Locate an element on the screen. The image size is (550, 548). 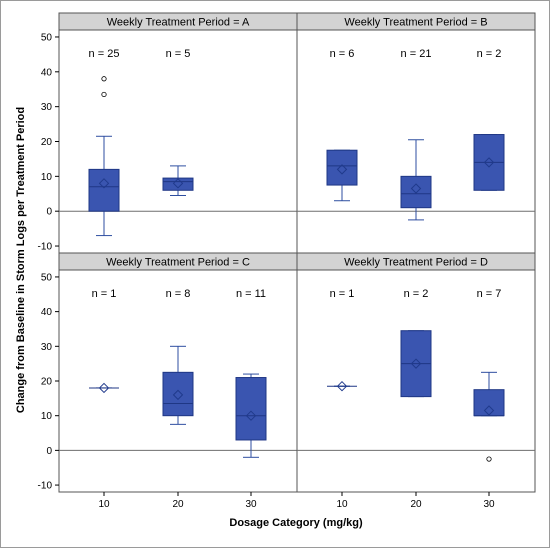
box-30: n = 2 is located at coordinates (489, 119).